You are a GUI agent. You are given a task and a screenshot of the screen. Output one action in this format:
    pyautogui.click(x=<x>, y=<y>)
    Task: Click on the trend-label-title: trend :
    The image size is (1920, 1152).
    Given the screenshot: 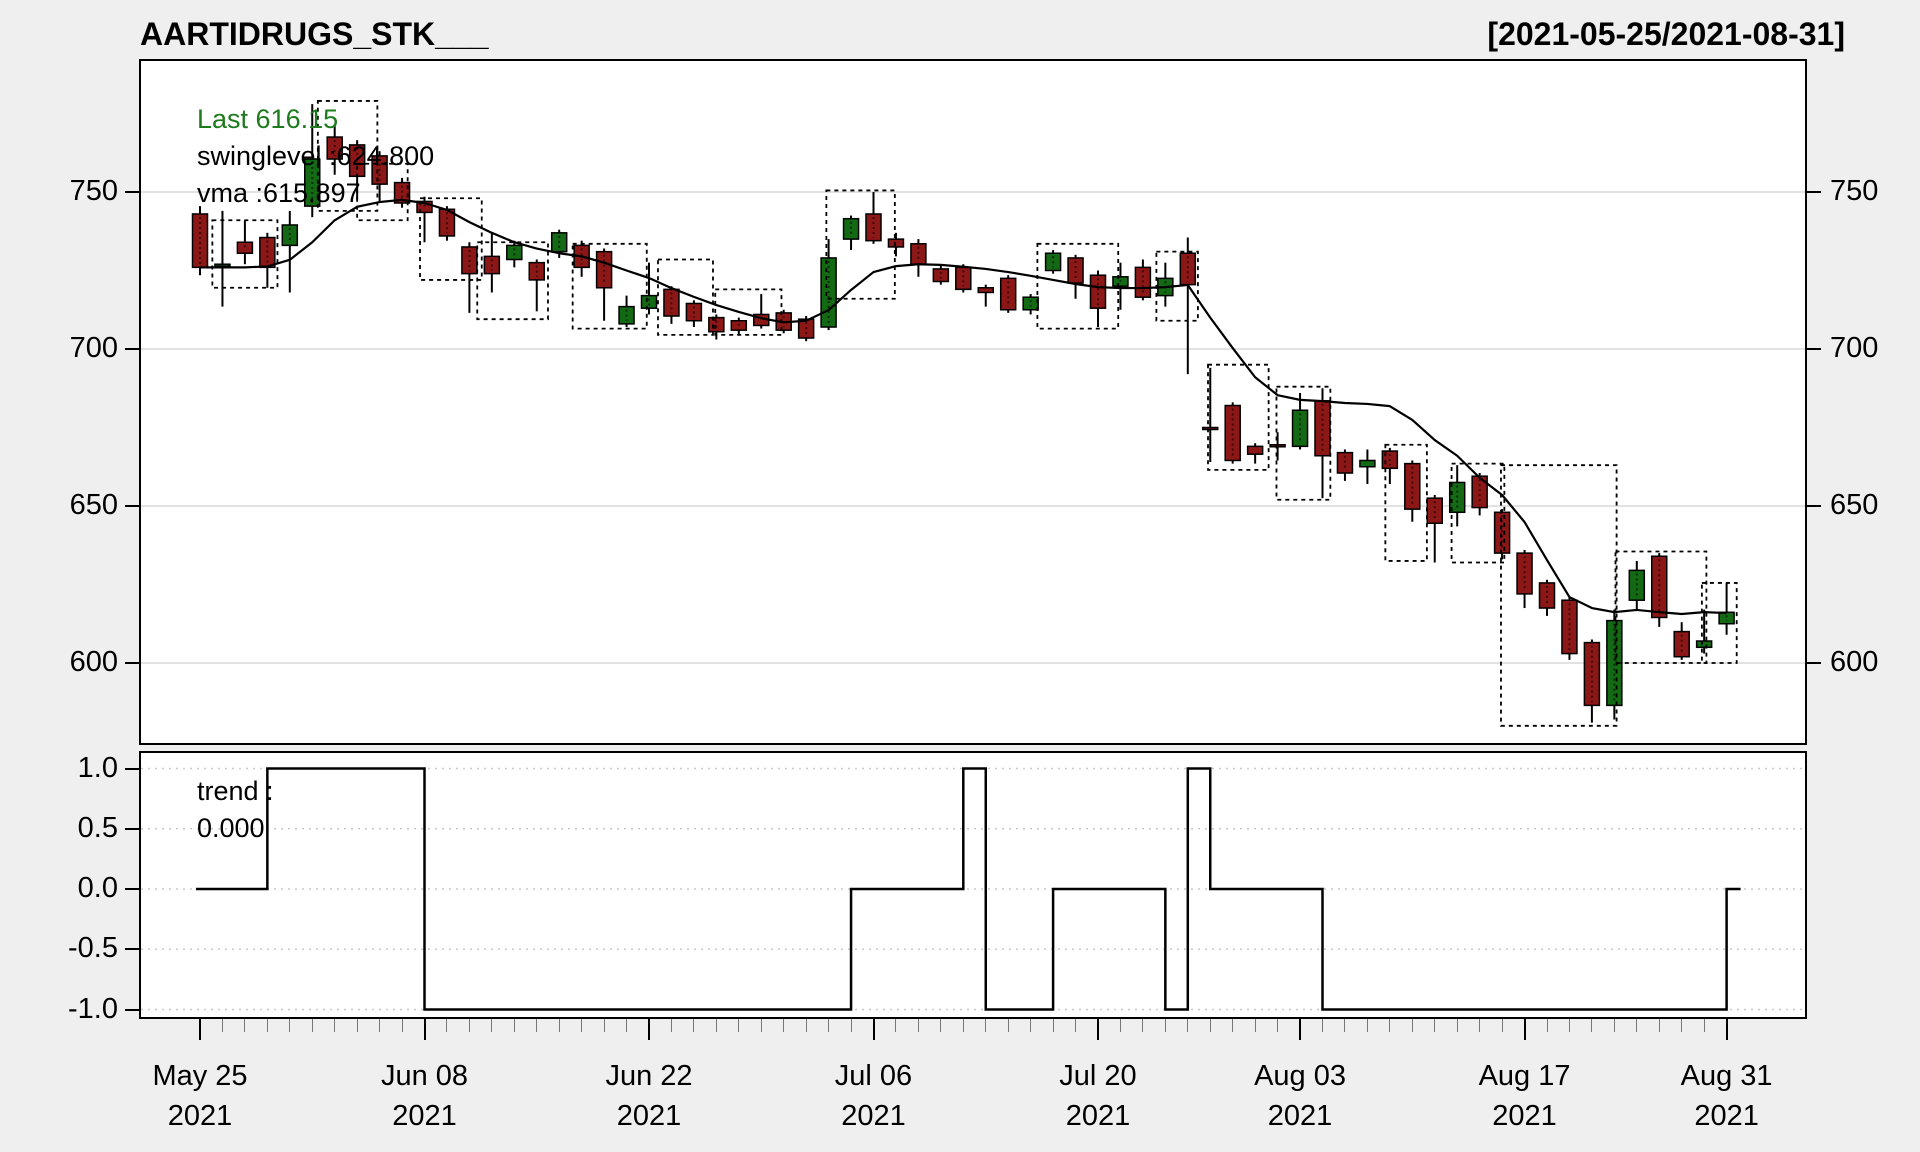 What is the action you would take?
    pyautogui.click(x=235, y=791)
    